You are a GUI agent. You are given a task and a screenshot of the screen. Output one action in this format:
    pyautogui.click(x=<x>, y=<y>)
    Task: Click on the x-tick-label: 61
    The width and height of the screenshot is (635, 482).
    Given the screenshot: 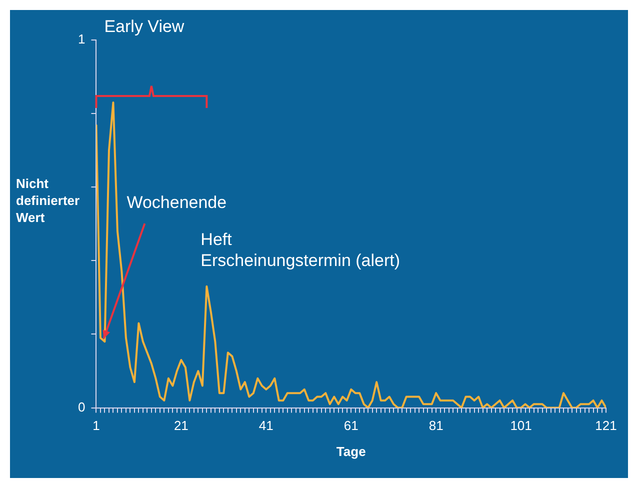 What is the action you would take?
    pyautogui.click(x=351, y=426)
    